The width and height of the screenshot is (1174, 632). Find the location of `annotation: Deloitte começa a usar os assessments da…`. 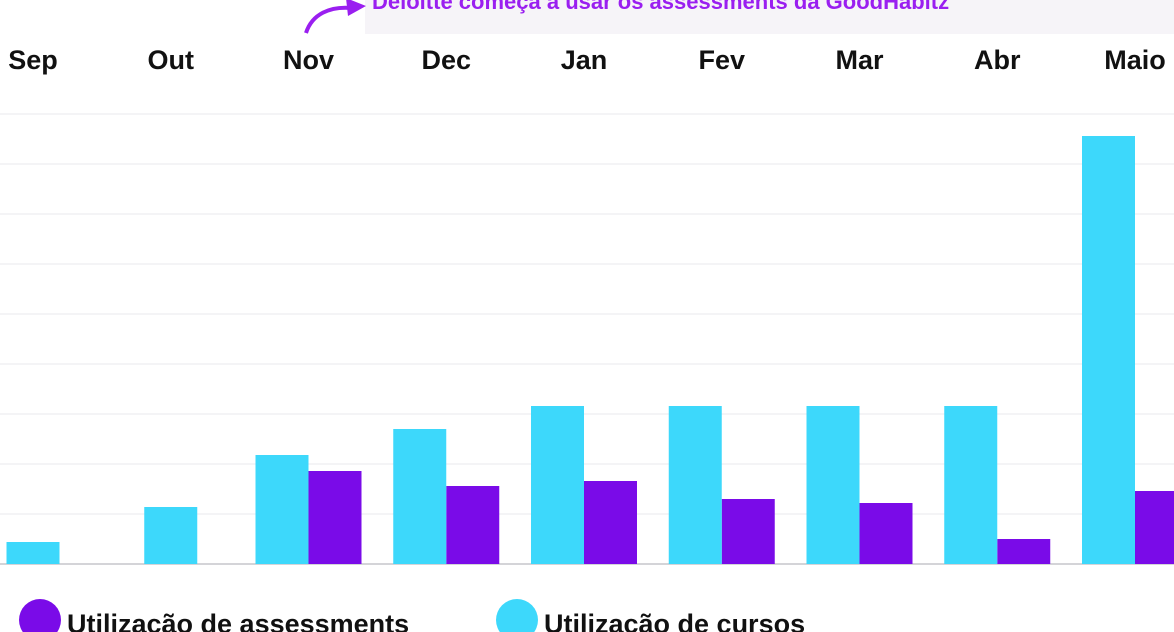

annotation: Deloitte começa a usar os assessments da… is located at coordinates (660, 7).